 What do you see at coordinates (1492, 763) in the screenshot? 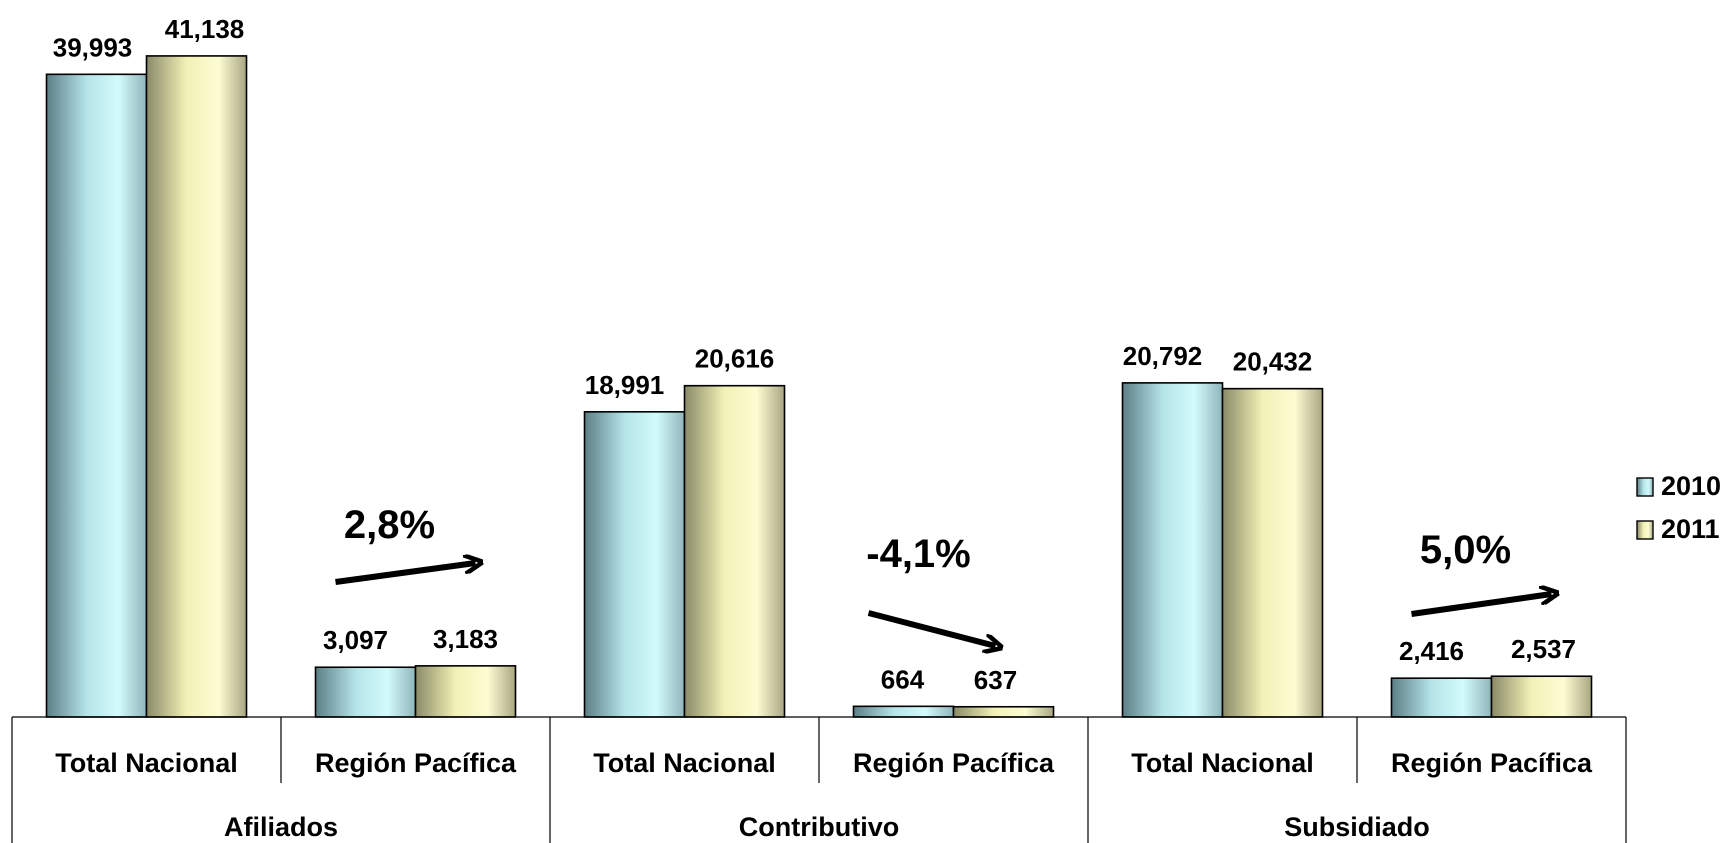
I see `category-label-5: Región Pacífica` at bounding box center [1492, 763].